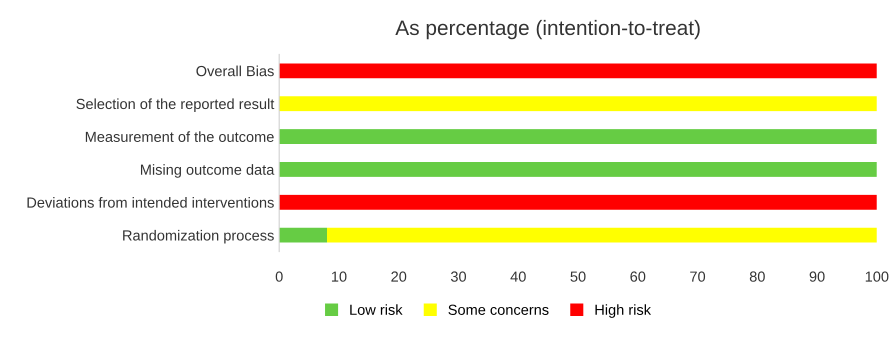  I want to click on x-tick-label: 60, so click(638, 276).